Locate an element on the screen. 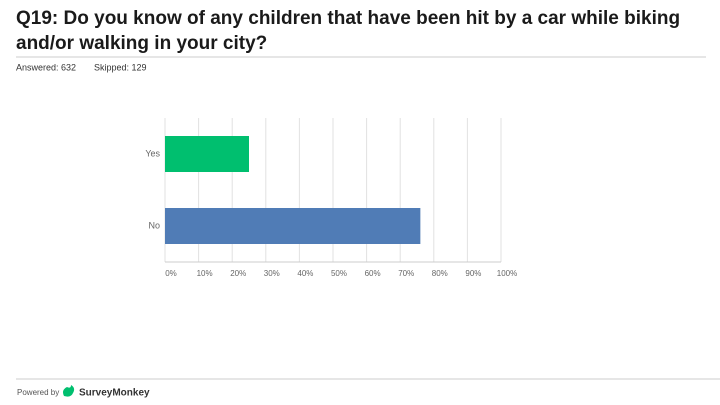 The image size is (720, 405). brand: SurveyMonkey is located at coordinates (114, 393).